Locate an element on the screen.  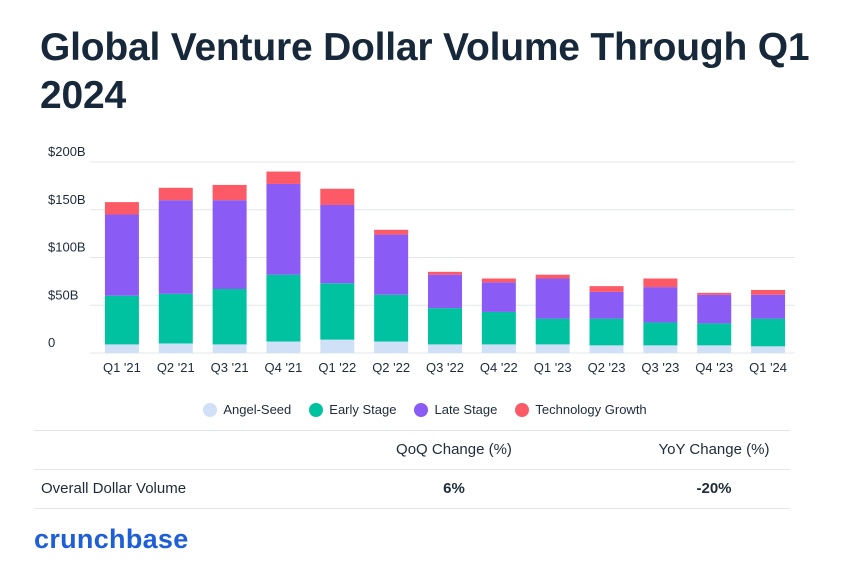
table-row-qoq: 6% is located at coordinates (454, 488).